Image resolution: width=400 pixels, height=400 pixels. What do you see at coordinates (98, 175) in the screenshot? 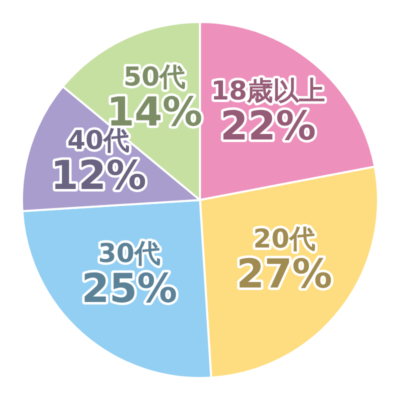
I see `data-label: 12%` at bounding box center [98, 175].